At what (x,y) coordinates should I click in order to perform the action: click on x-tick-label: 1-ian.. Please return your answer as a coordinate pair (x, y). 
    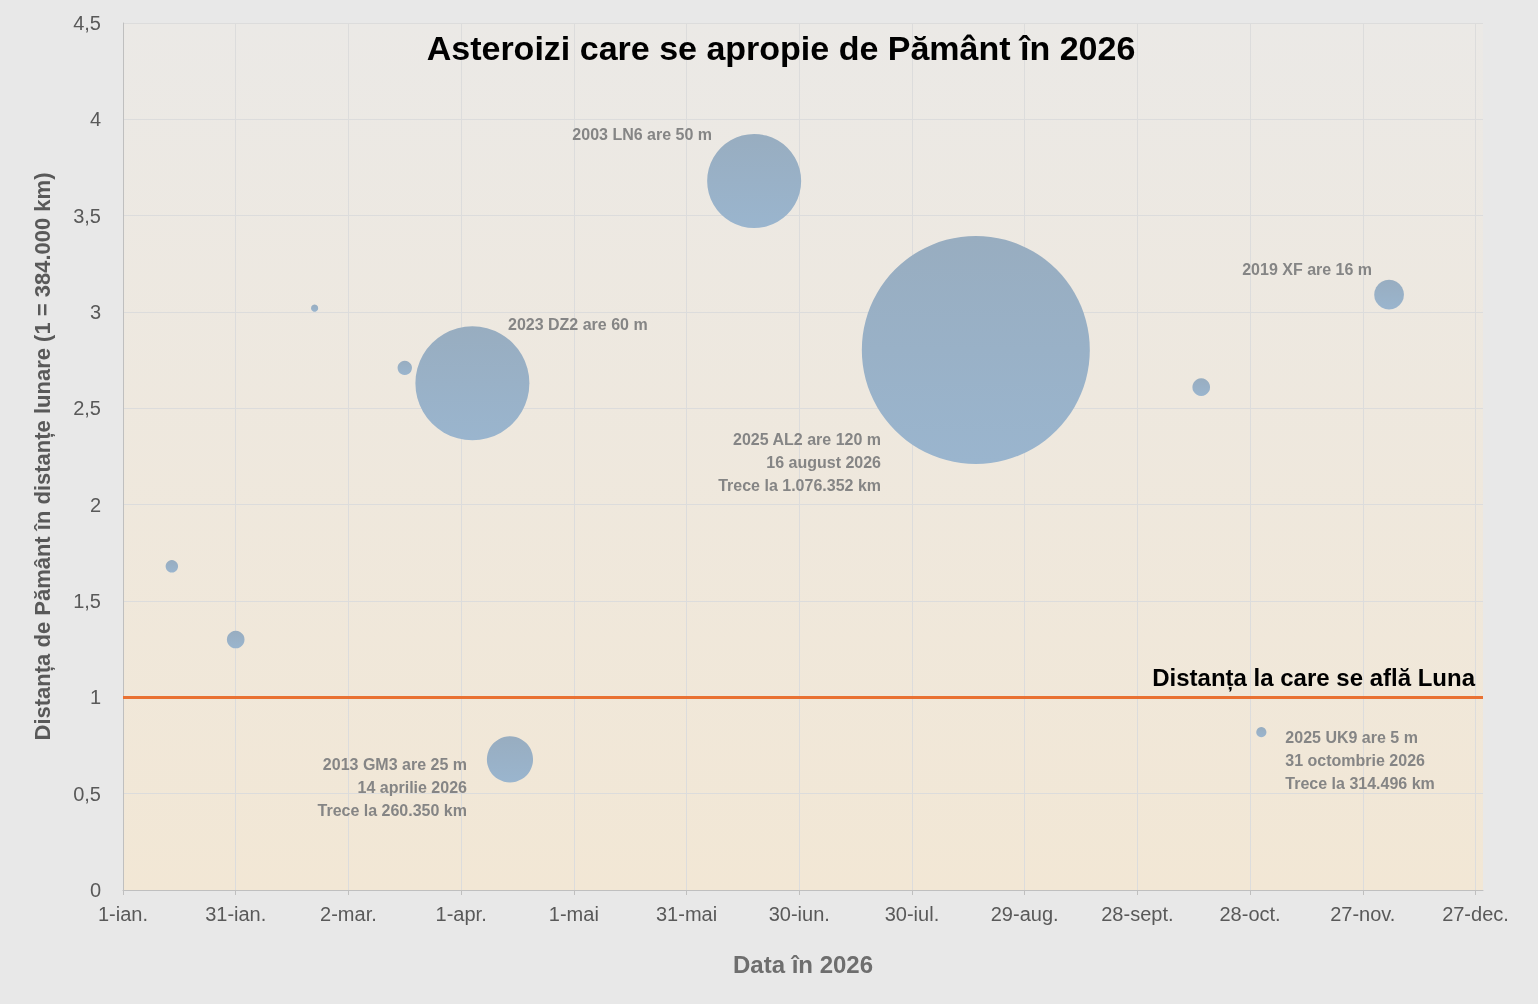
    Looking at the image, I should click on (123, 914).